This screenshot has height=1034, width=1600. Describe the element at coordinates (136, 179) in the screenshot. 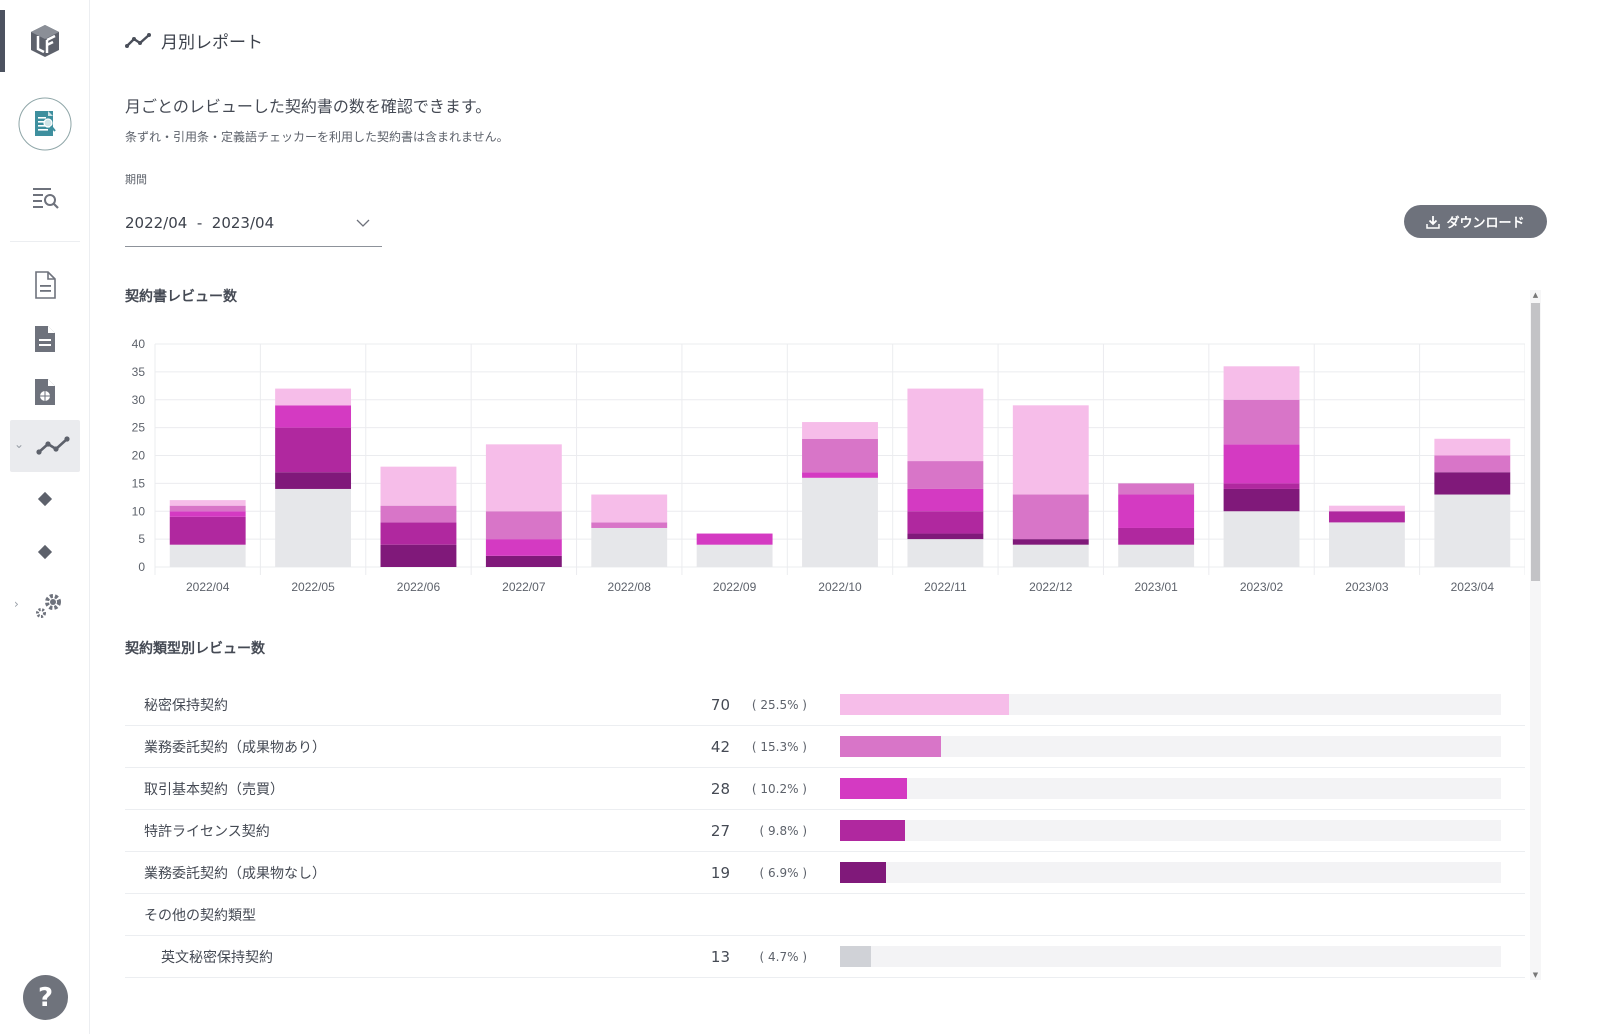

I see `period-label: 期間` at that location.